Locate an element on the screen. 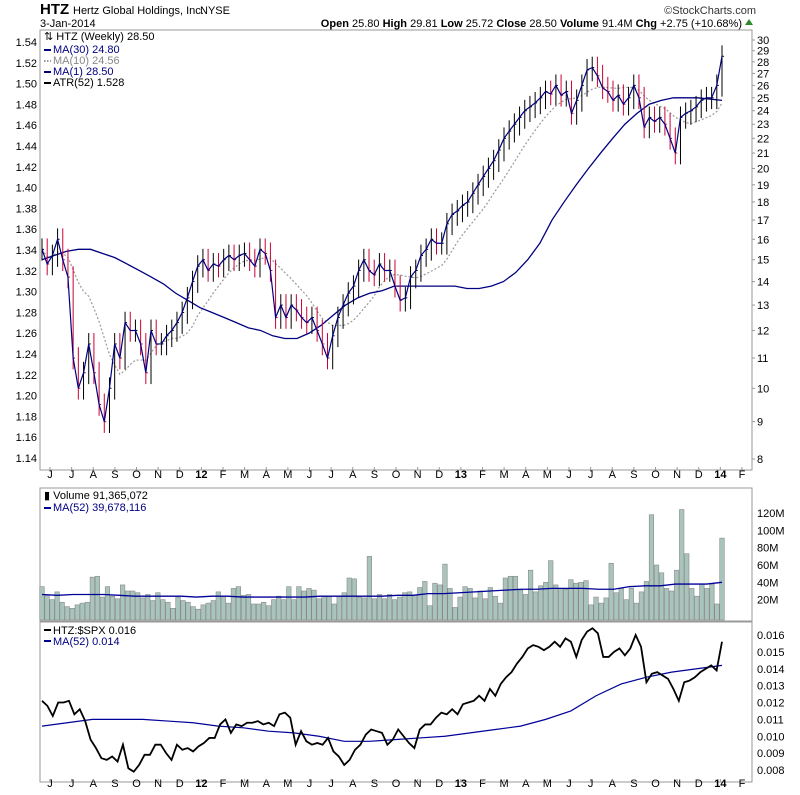 The height and width of the screenshot is (795, 800). volume-legend: ▮ Volume 91,365,072 MA(52) 39,678,116 is located at coordinates (96, 502).